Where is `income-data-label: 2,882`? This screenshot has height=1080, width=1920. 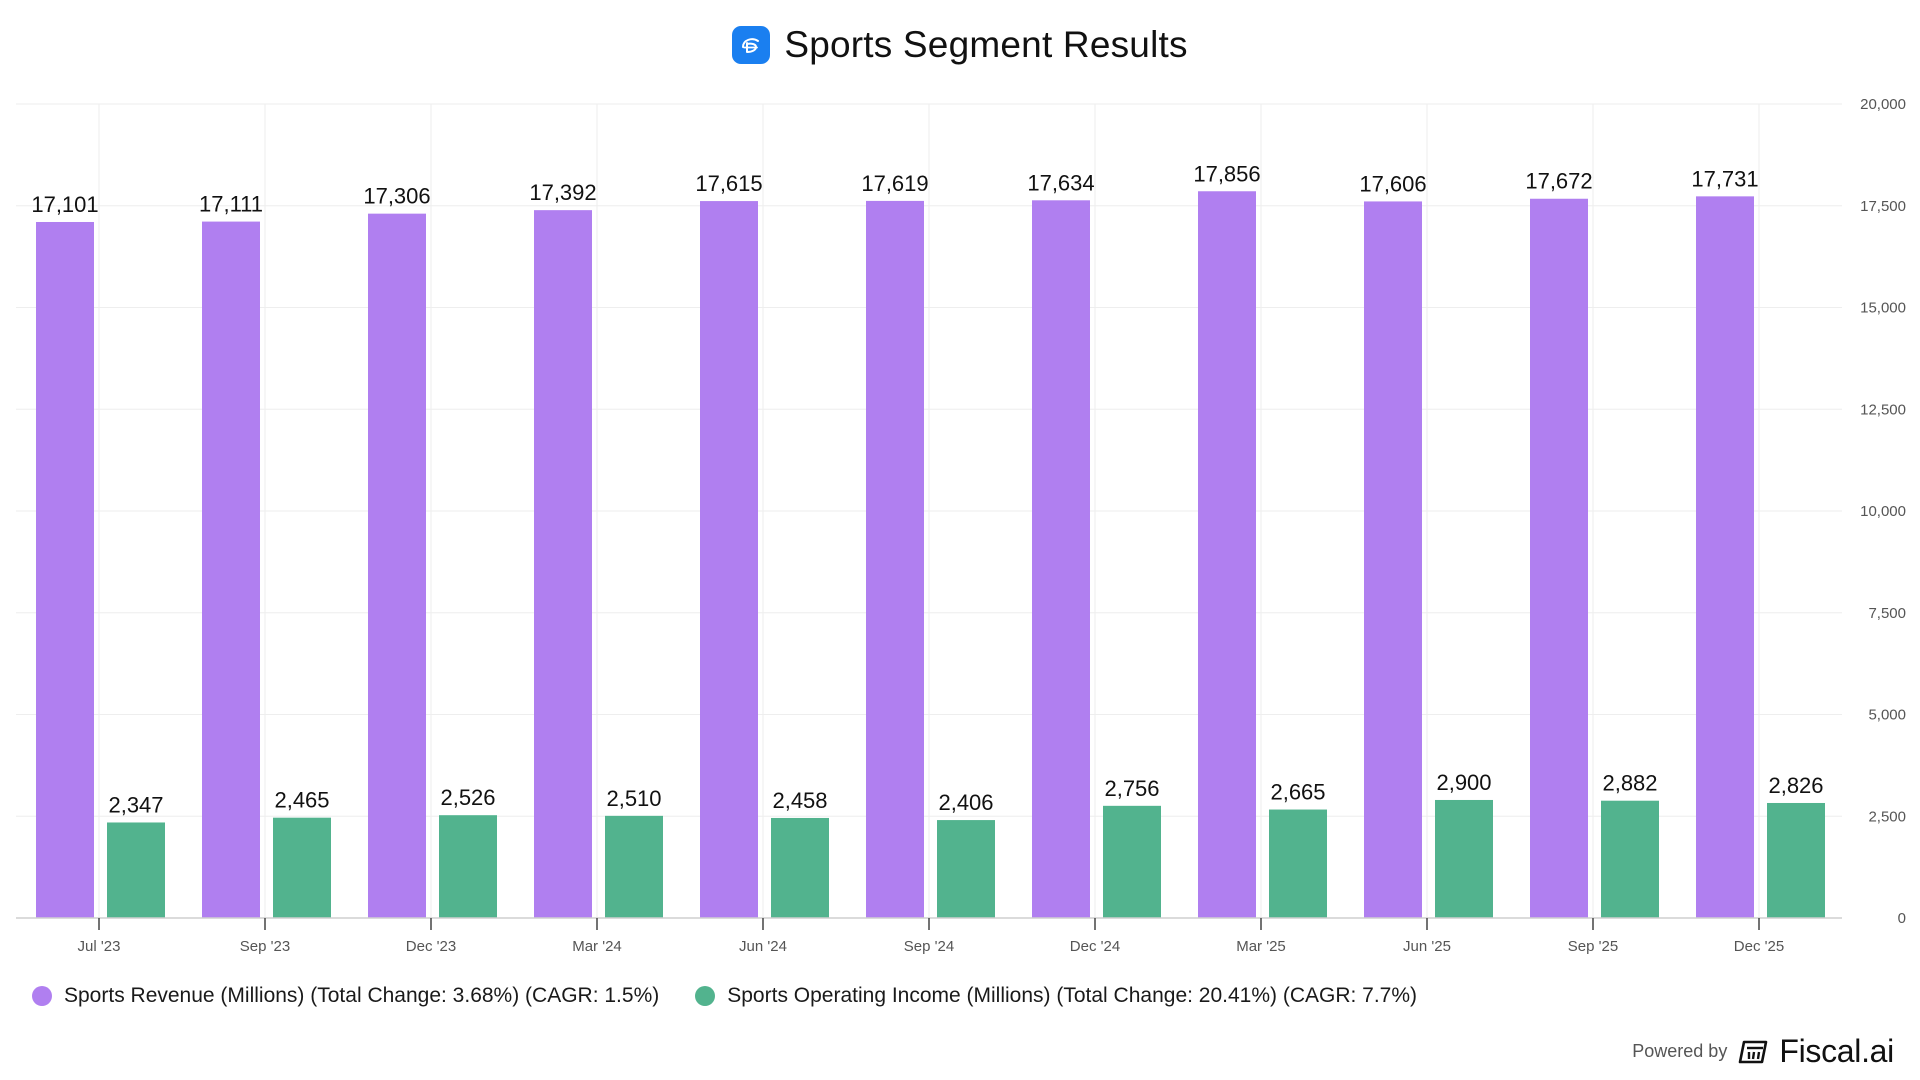 income-data-label: 2,882 is located at coordinates (1629, 783).